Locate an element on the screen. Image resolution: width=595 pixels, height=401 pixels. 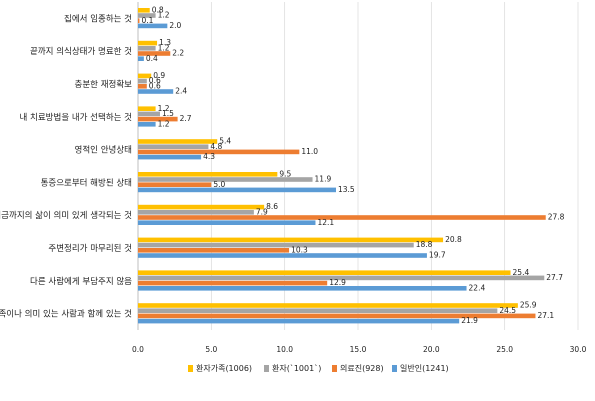
category-label: 집에서 임종하는 것 is located at coordinates (98, 18).